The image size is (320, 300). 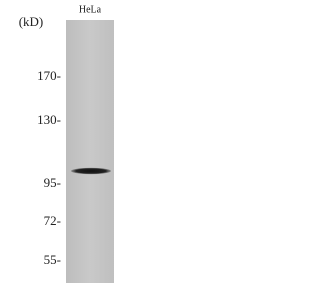 What do you see at coordinates (49, 119) in the screenshot?
I see `marker-label: 130-` at bounding box center [49, 119].